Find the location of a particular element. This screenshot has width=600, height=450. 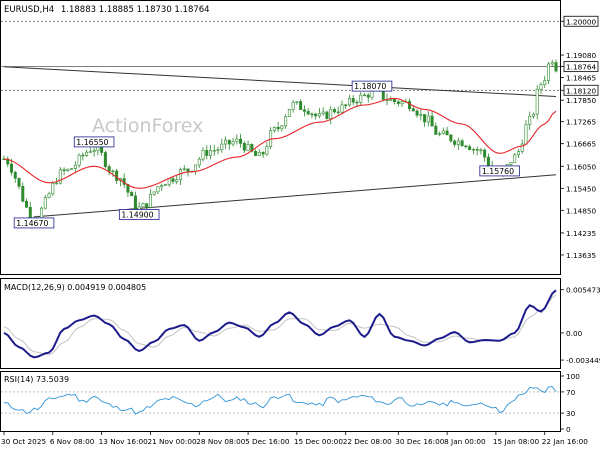

macd-lines is located at coordinates (280, 324).